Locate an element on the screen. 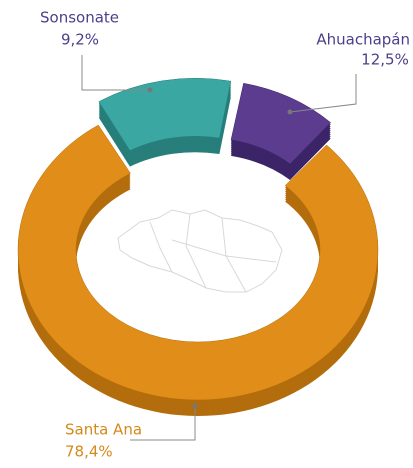  category-label: Ahuachapán is located at coordinates (363, 40).